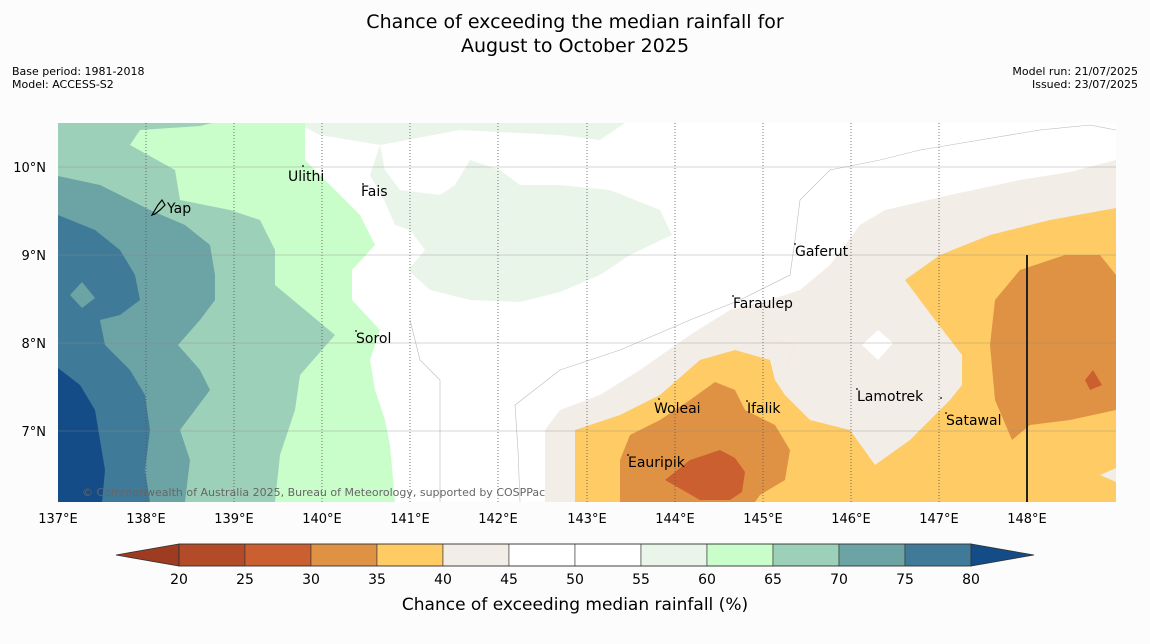 The width and height of the screenshot is (1150, 644). What do you see at coordinates (1108, 475) in the screenshot?
I see `patch-40-45-lower` at bounding box center [1108, 475].